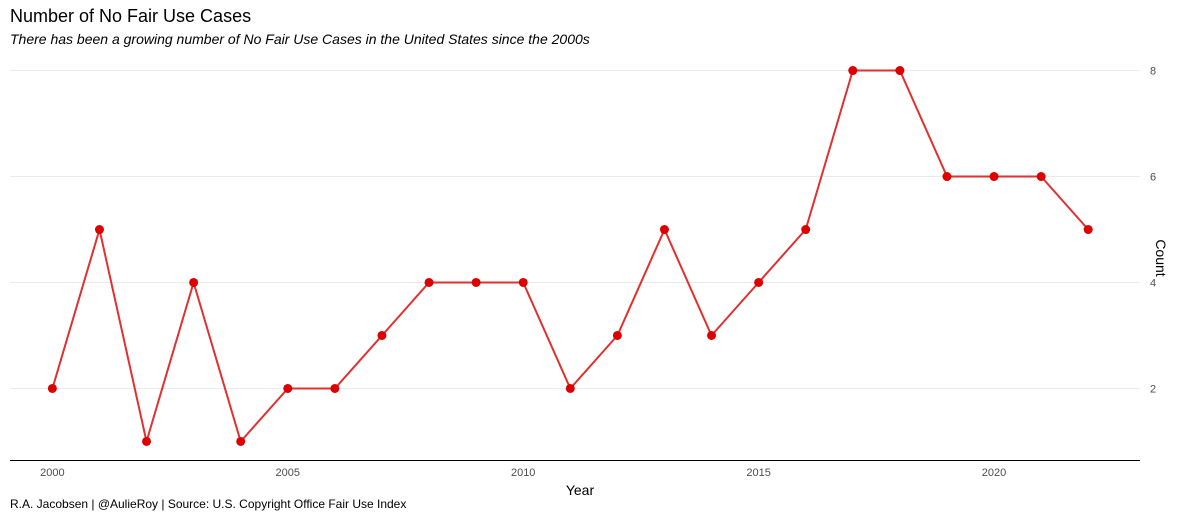  What do you see at coordinates (288, 473) in the screenshot?
I see `x-tick-label: 2005` at bounding box center [288, 473].